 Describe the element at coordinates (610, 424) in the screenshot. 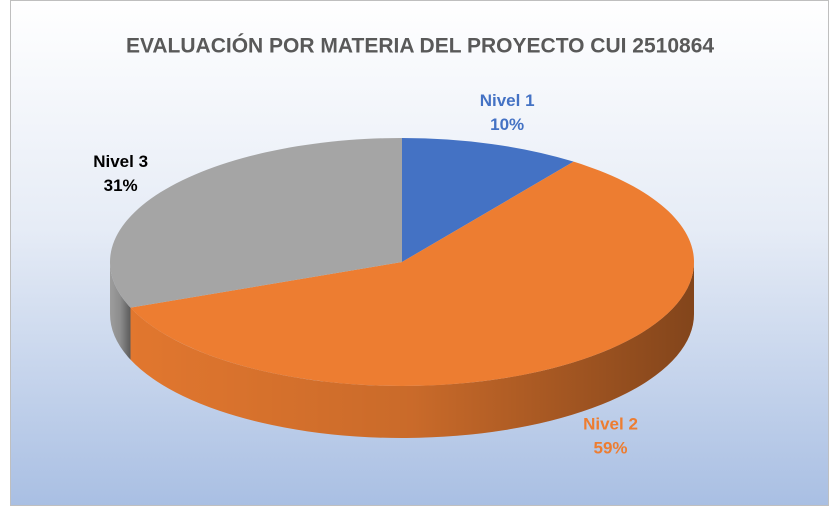

I see `data-label-category: Nivel 2` at that location.